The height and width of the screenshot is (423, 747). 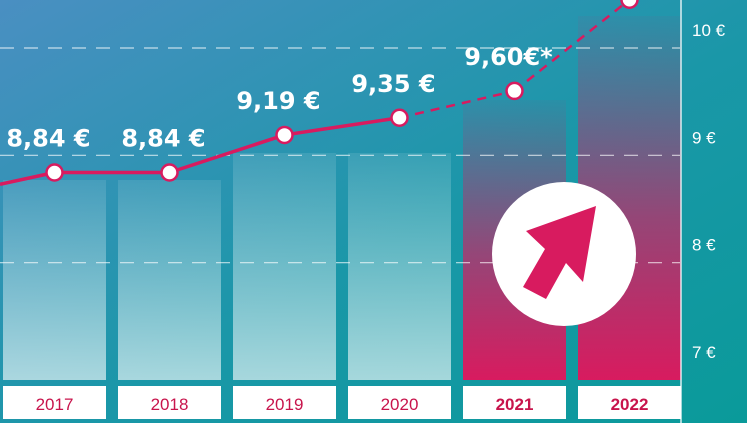 I want to click on x-axis: 2017 2018 2019 2020 2021 2022, so click(x=342, y=402).